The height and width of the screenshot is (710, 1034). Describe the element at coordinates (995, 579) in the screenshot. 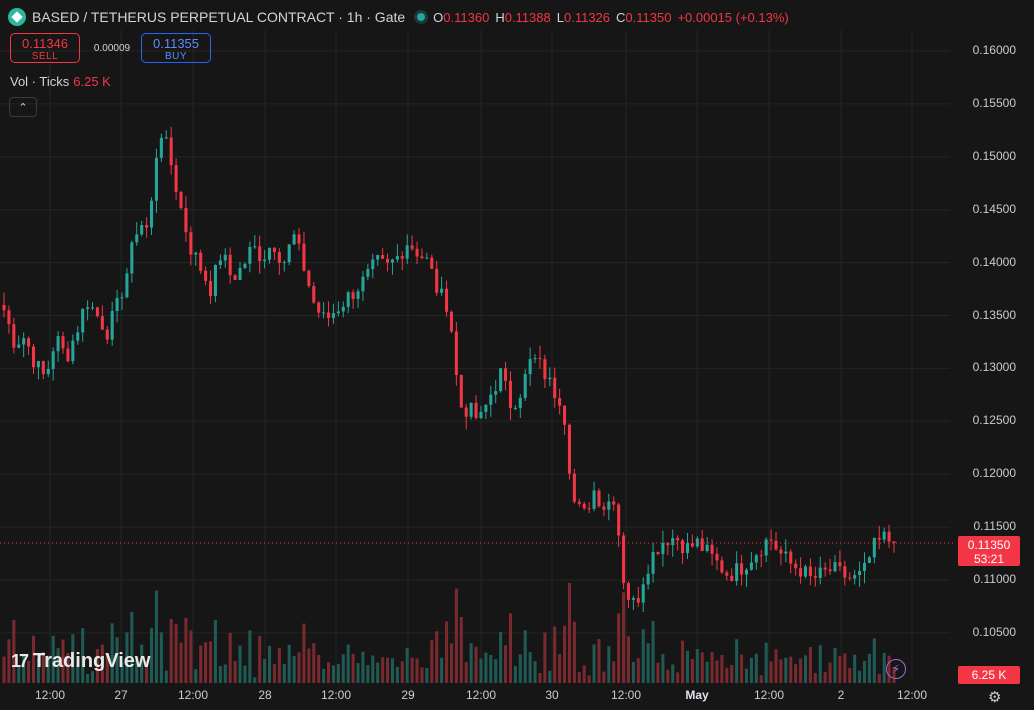

I see `price-axis-label: 0.11000` at that location.